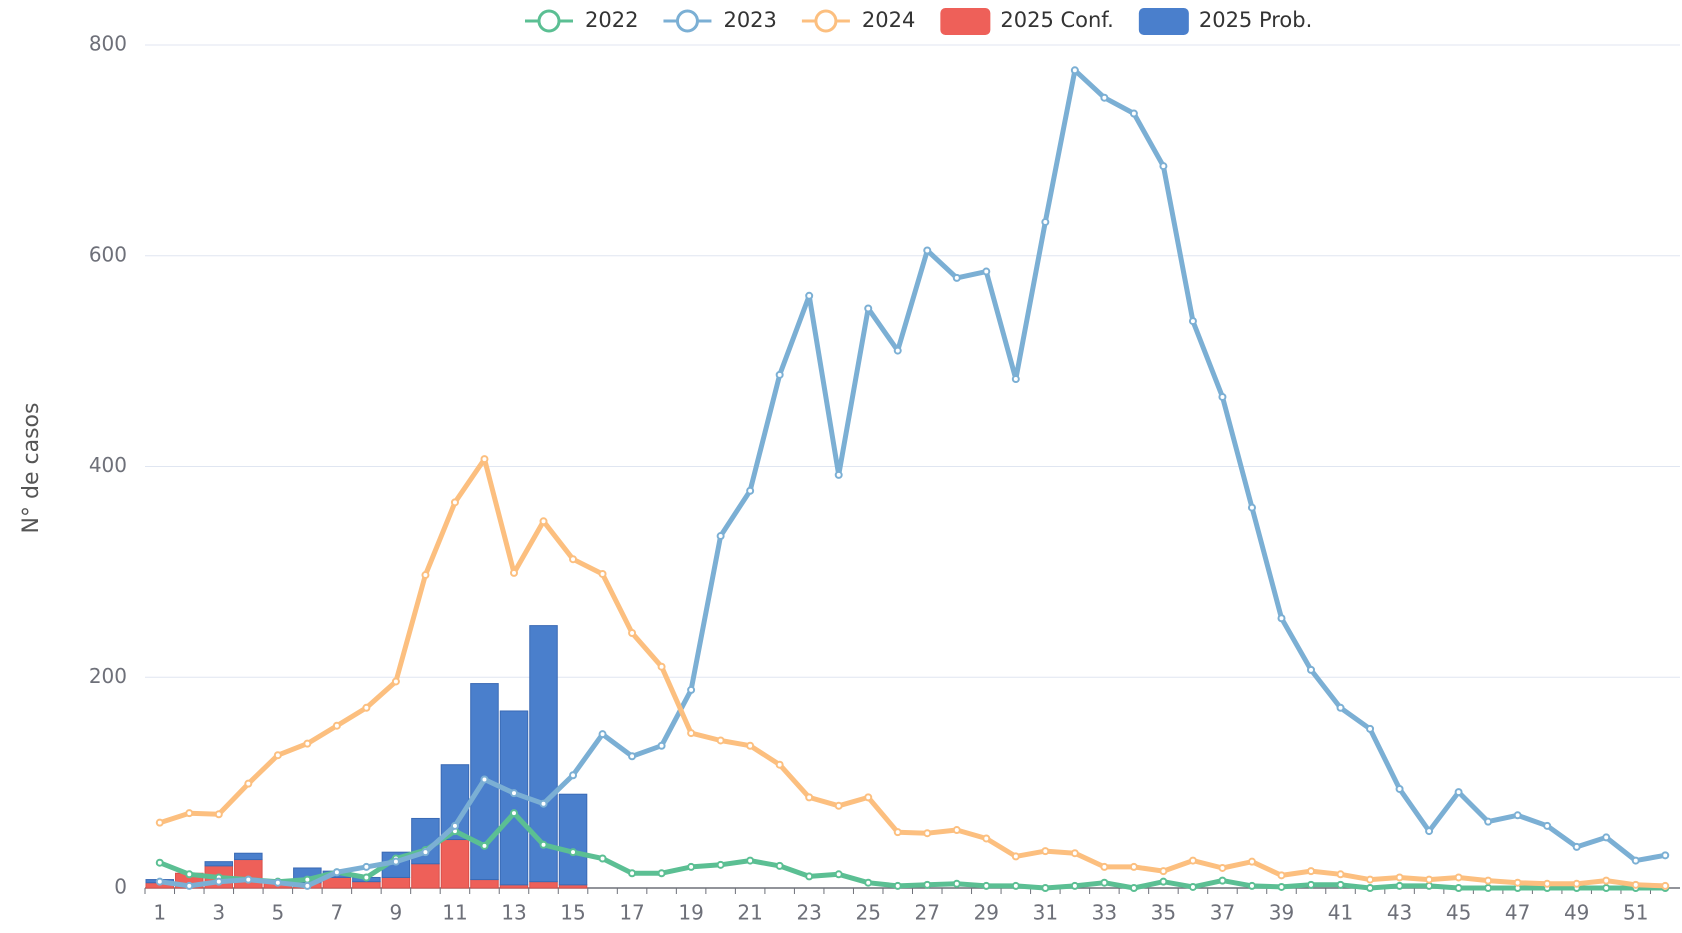 This screenshot has width=1682, height=933. Describe the element at coordinates (1222, 913) in the screenshot. I see `x-tick-label: 37` at that location.